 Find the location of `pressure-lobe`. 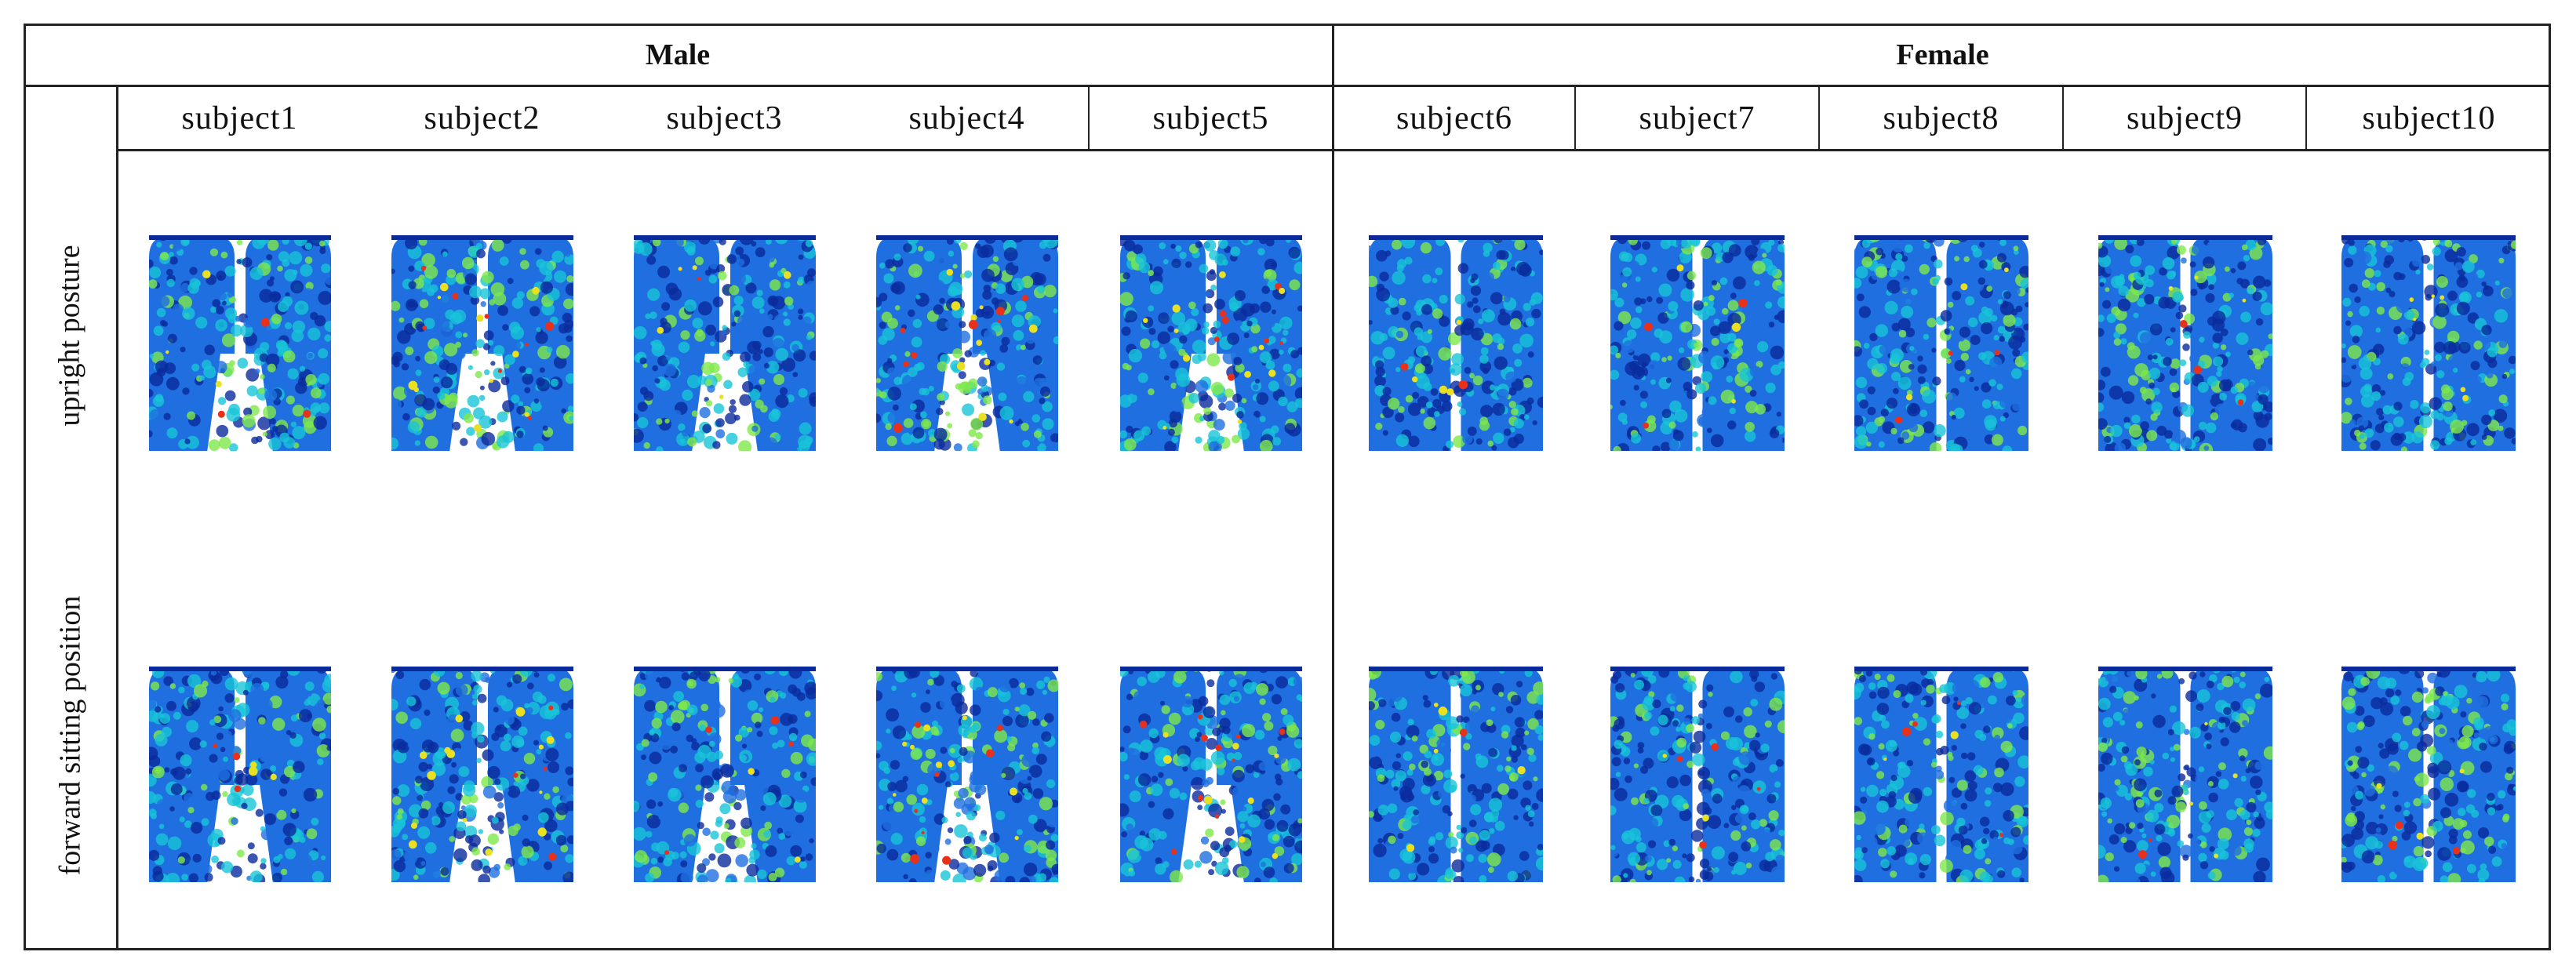

pressure-lobe is located at coordinates (918, 774).